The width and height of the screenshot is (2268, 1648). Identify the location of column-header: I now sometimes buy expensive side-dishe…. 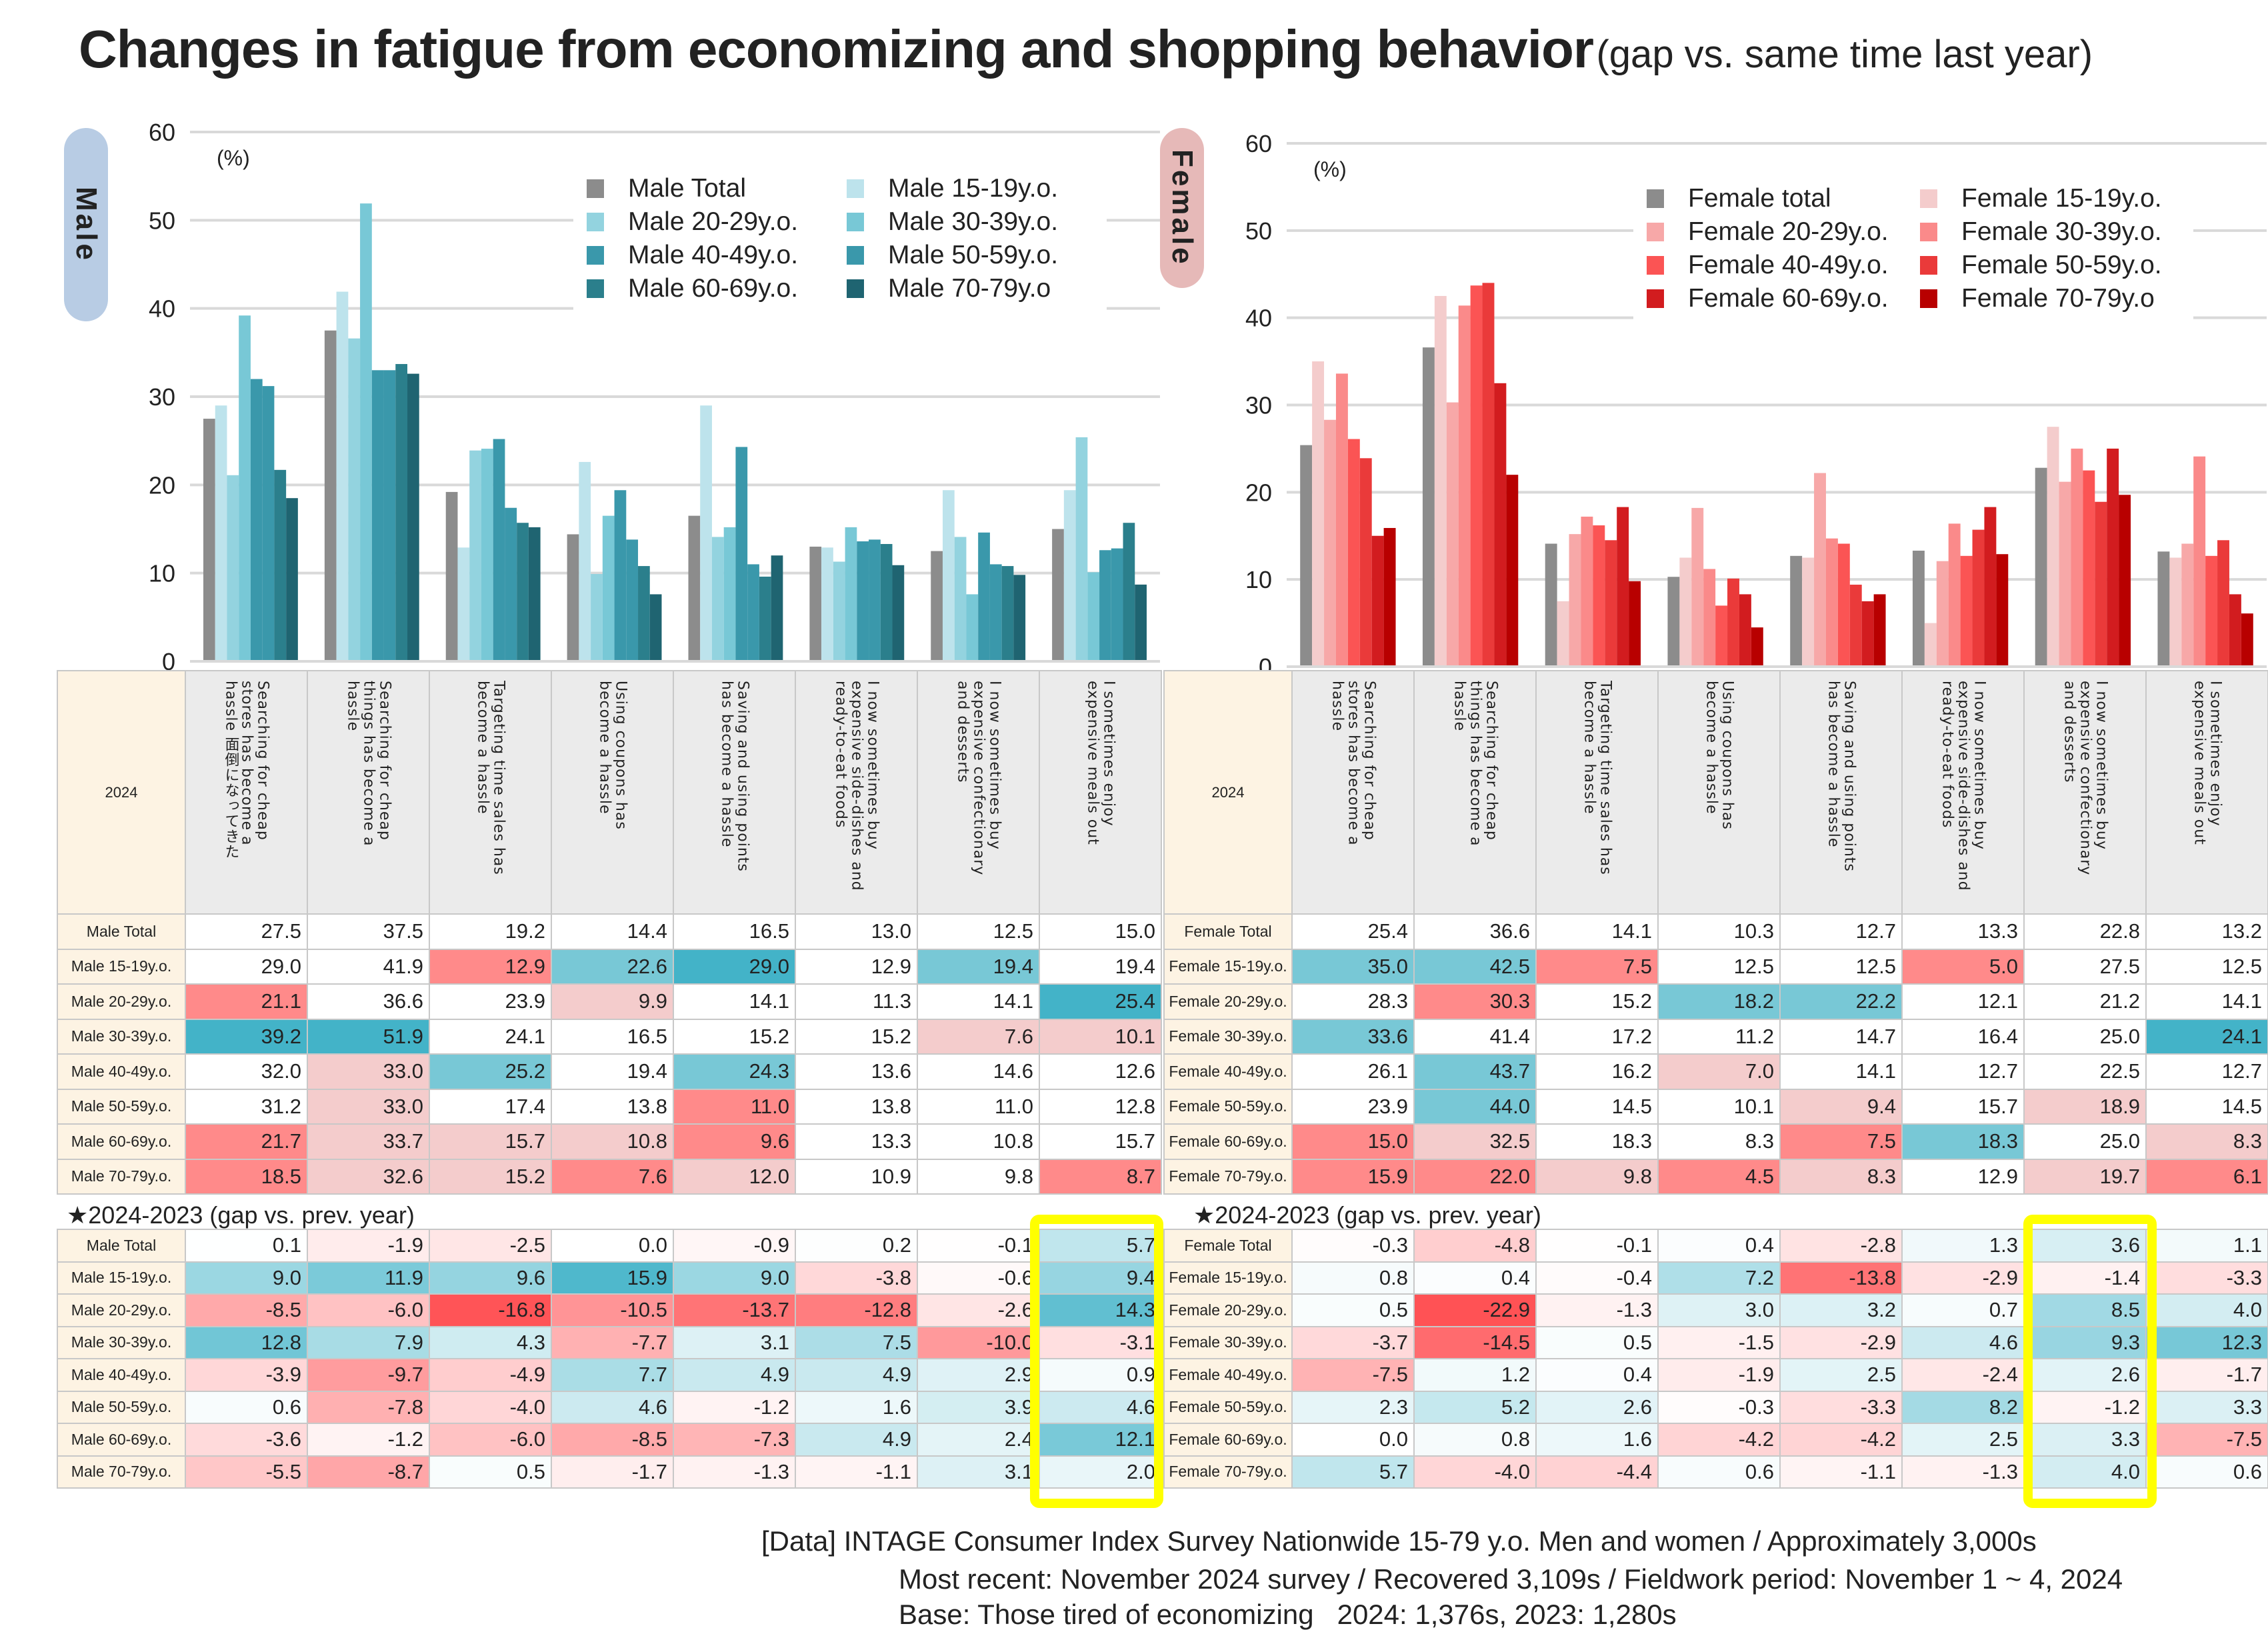
(1963, 792).